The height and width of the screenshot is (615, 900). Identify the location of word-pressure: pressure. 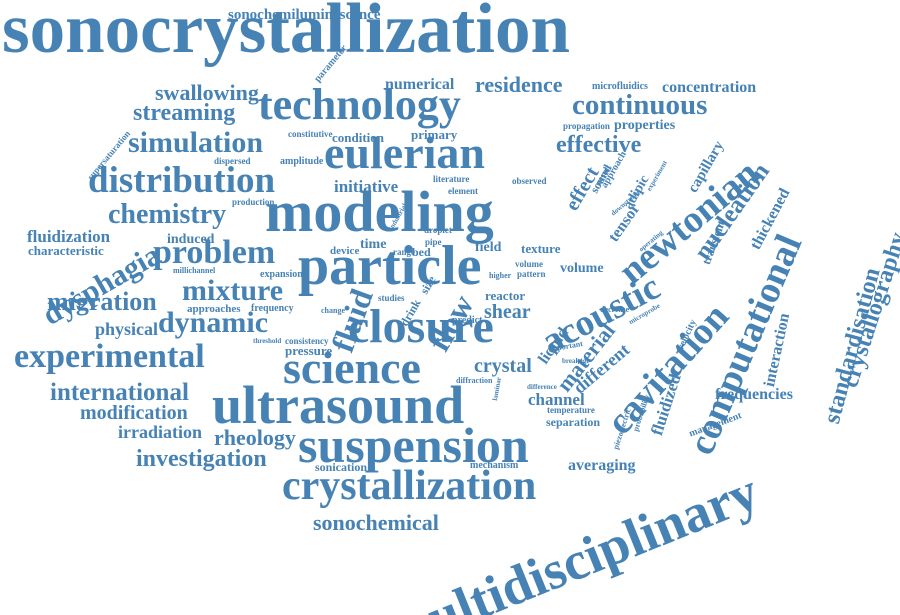
(309, 350).